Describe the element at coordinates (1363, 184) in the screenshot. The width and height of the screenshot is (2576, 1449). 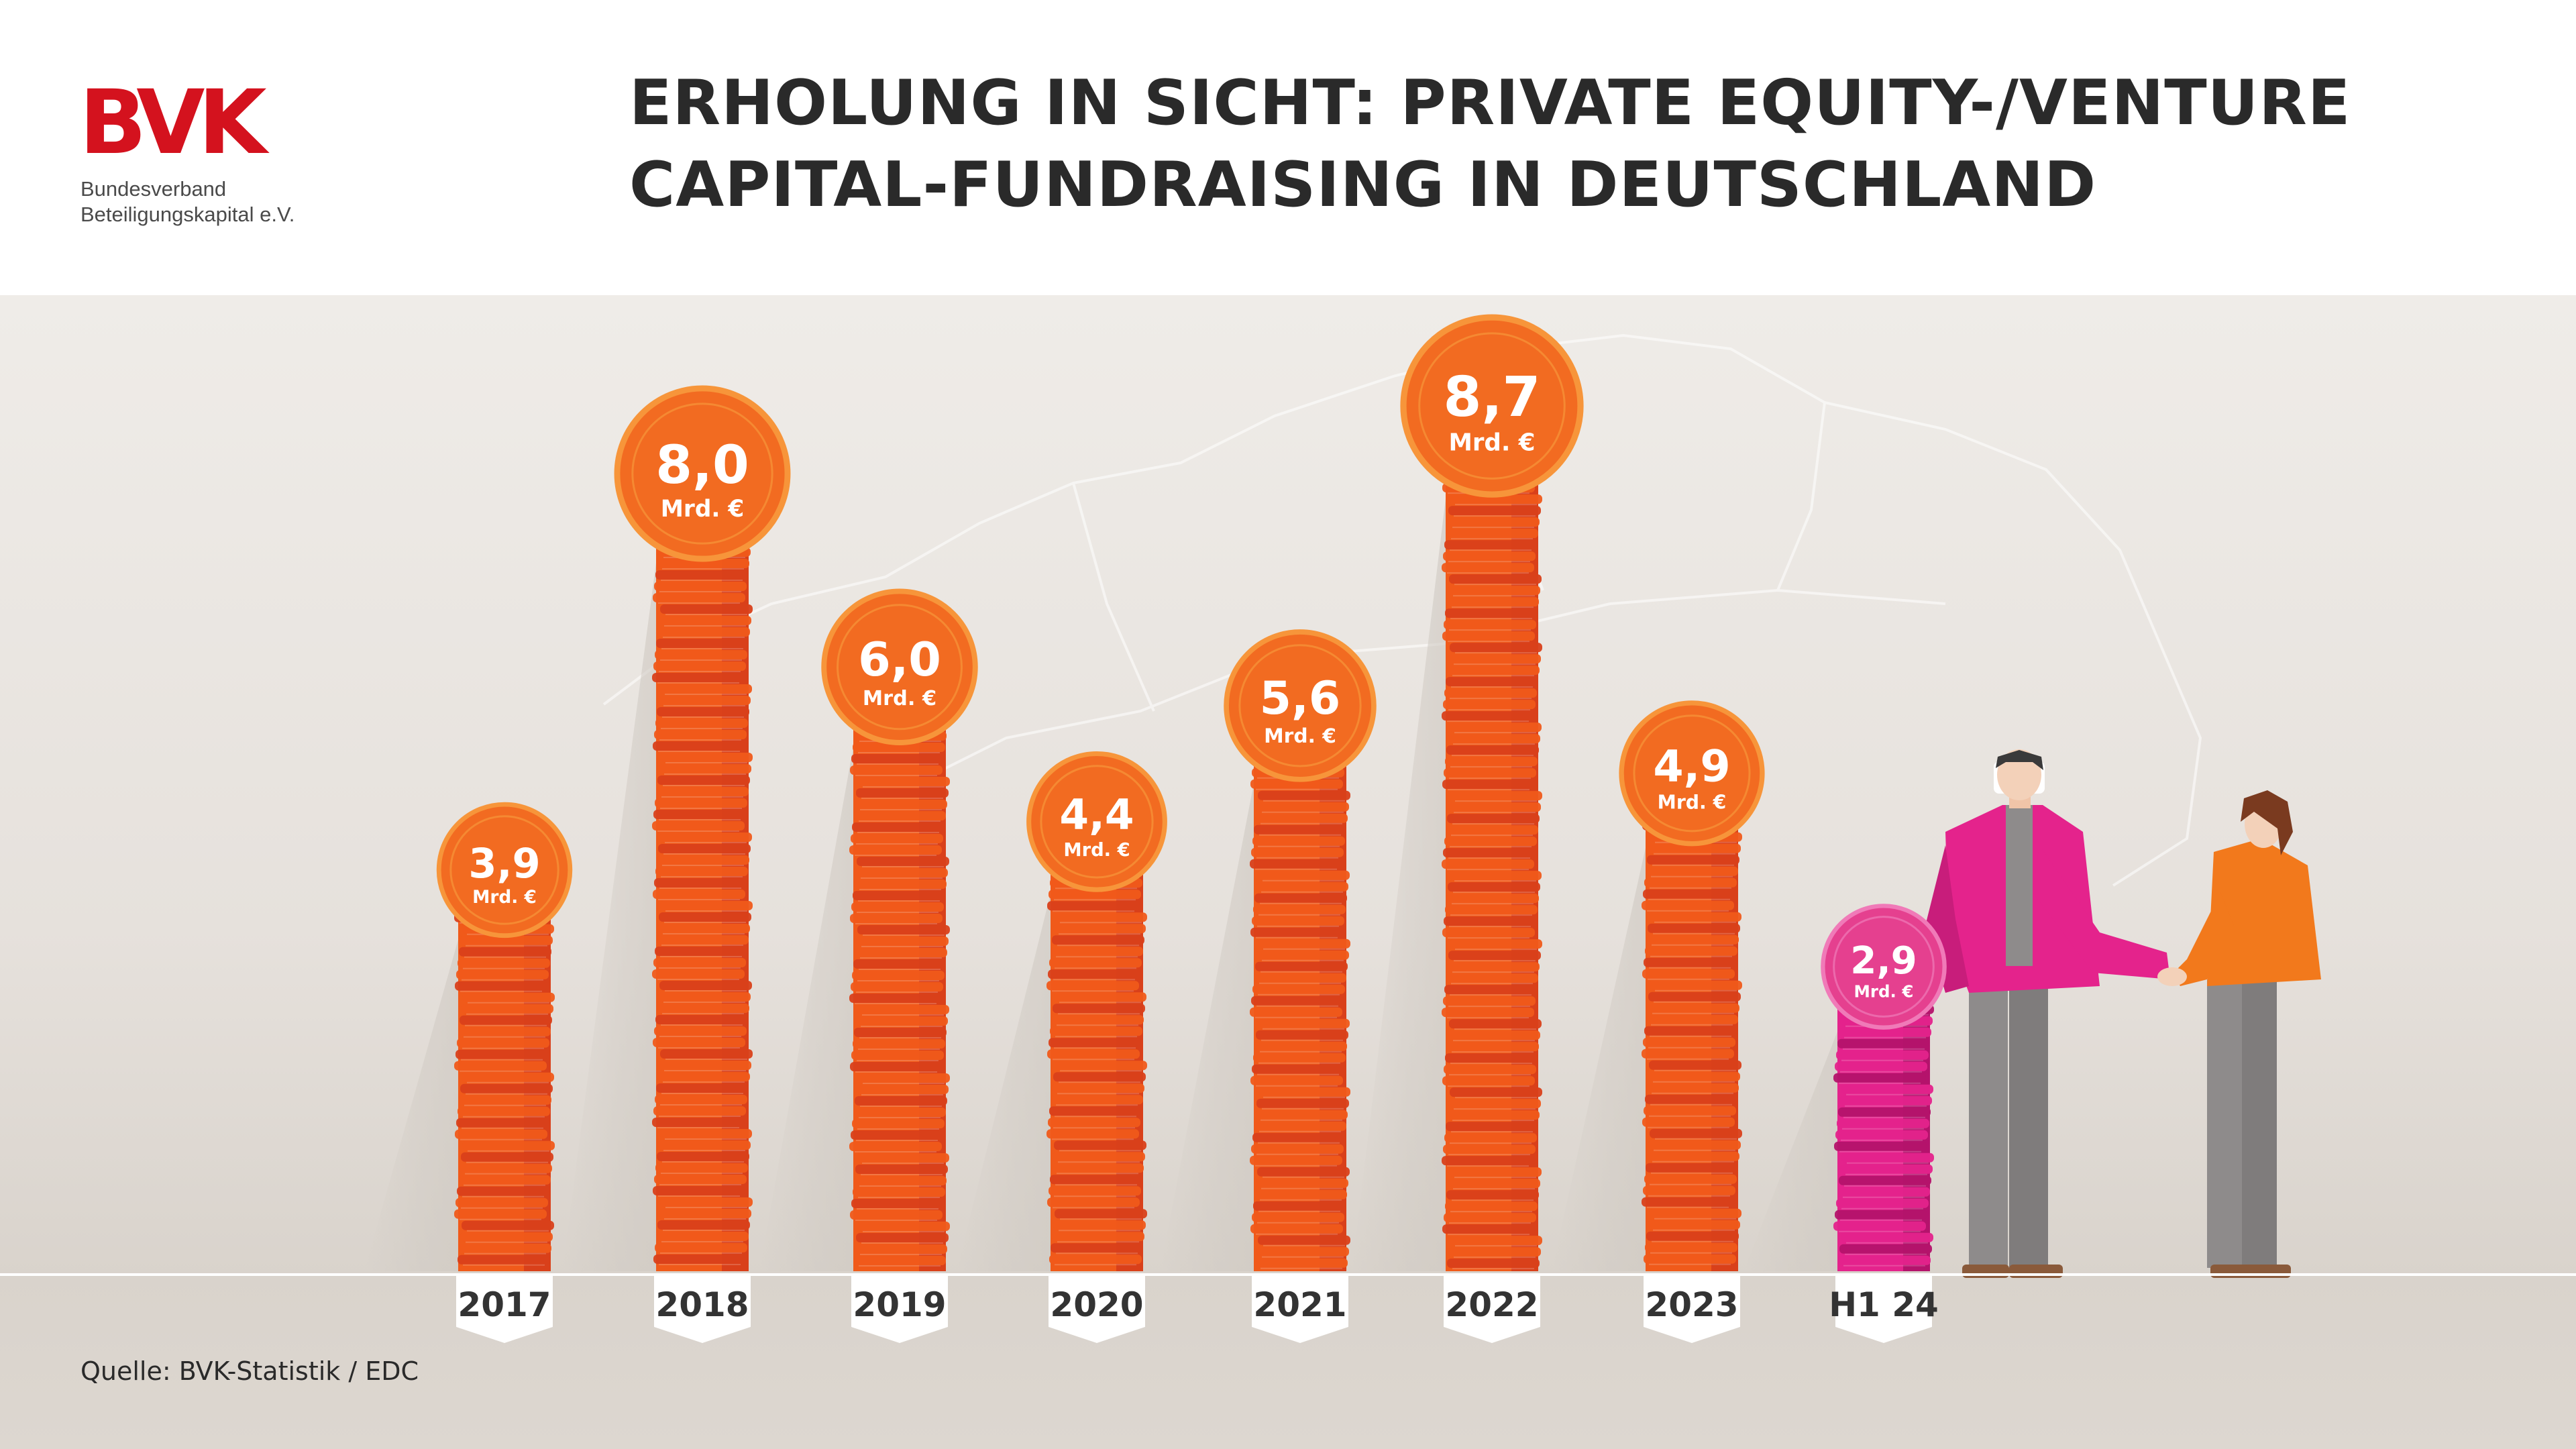
I see `chart-title-line2: CAPITAL-FUNDRAISING IN DEUTSCHLAND` at that location.